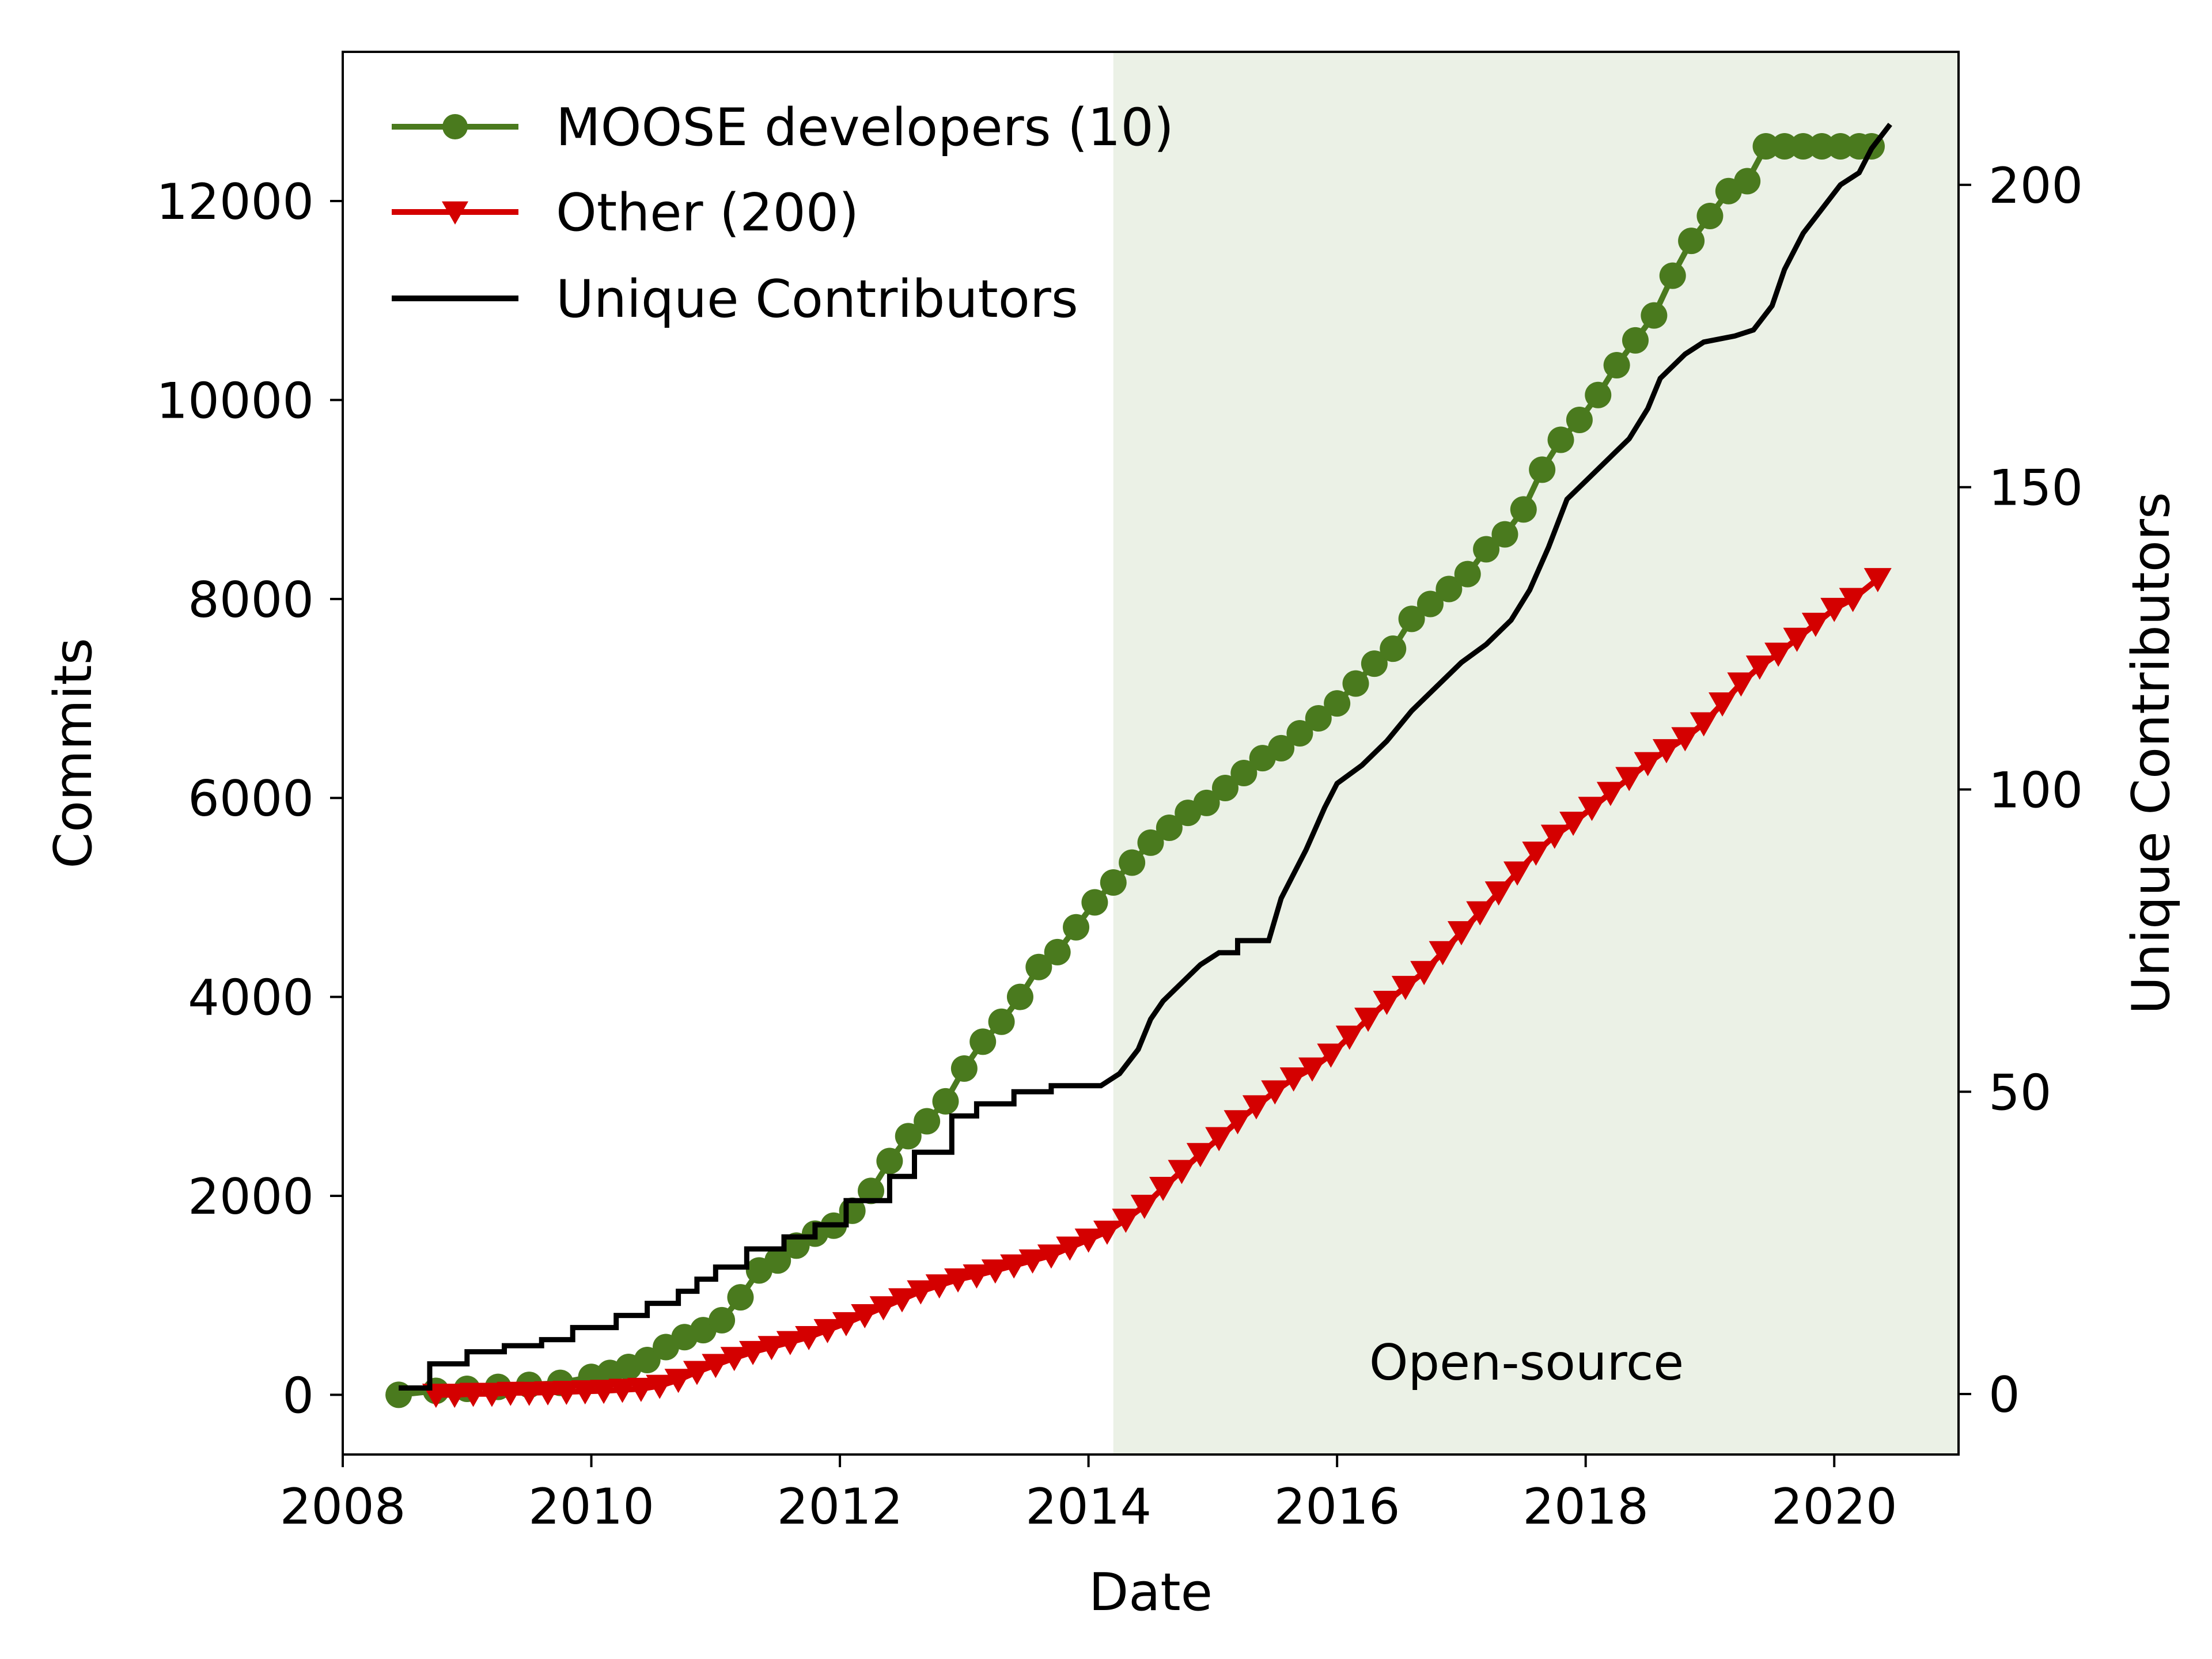 The height and width of the screenshot is (1659, 2212). I want to click on y-tick-label: 4000, so click(251, 998).